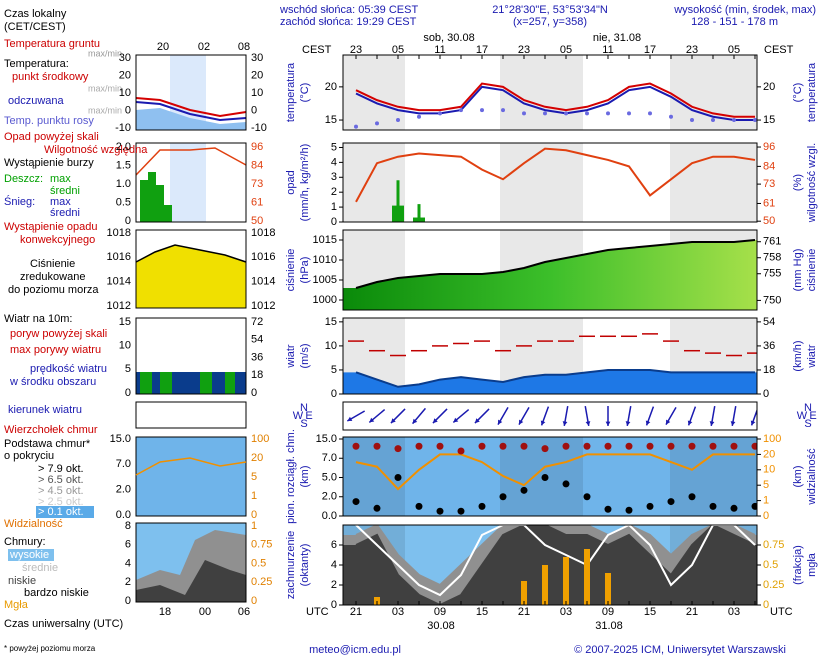 This screenshot has height=660, width=820. I want to click on legend-text: średni, so click(65, 191).